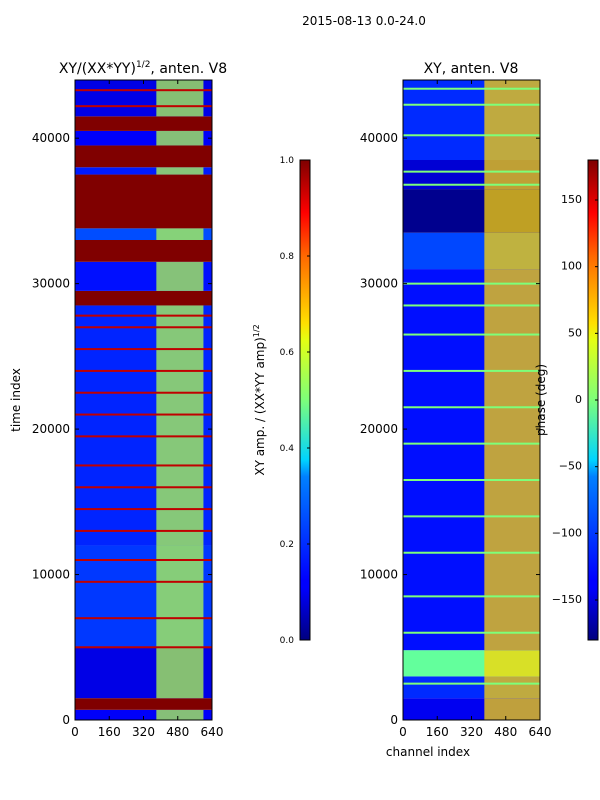  Describe the element at coordinates (570, 466) in the screenshot. I see `colorbar-tick-label: −50` at that location.